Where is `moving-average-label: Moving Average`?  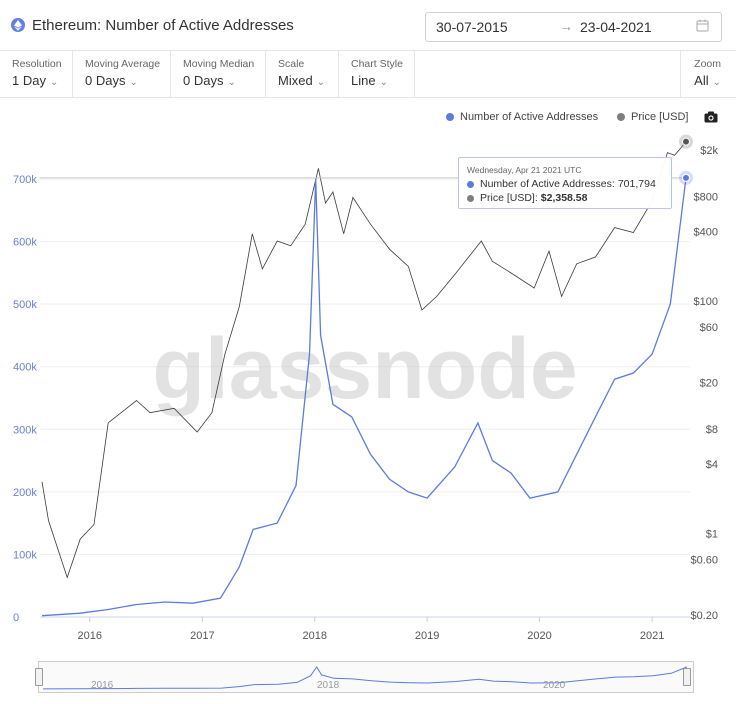 moving-average-label: Moving Average is located at coordinates (123, 64).